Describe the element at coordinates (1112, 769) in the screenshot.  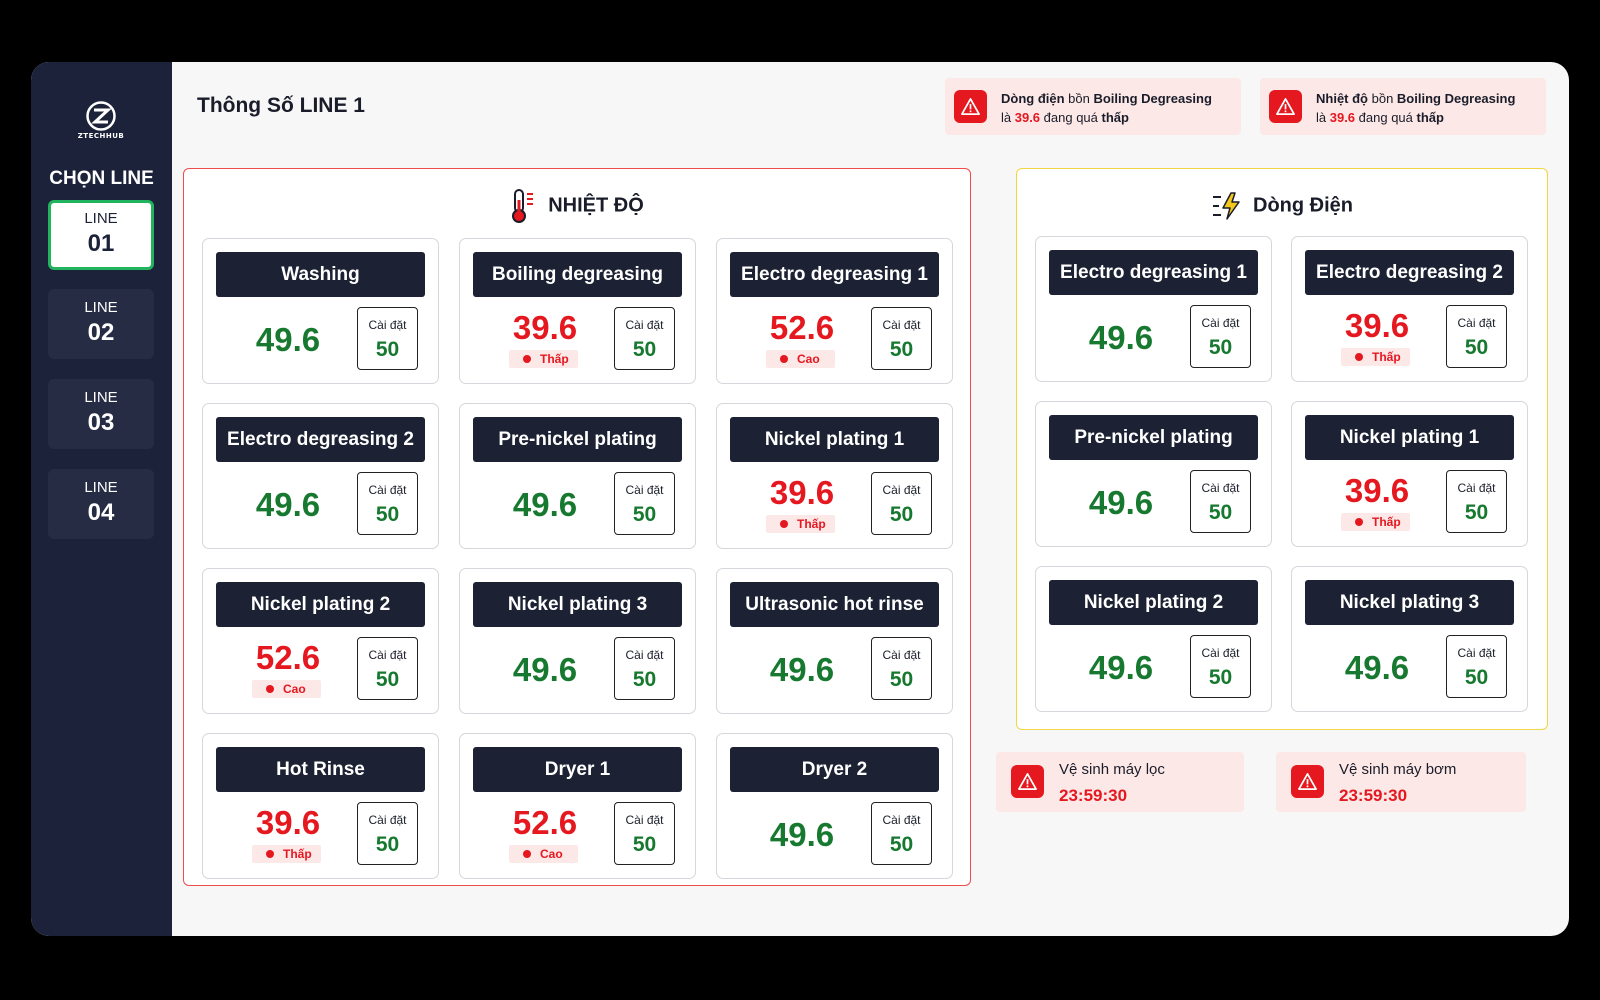
I see `maintenance-title: Vệ sinh máy lọc` at that location.